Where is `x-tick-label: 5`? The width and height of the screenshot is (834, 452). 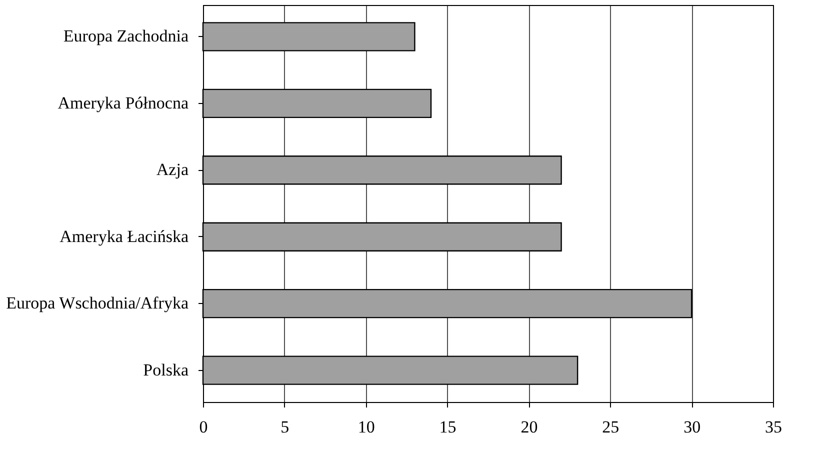 x-tick-label: 5 is located at coordinates (285, 427).